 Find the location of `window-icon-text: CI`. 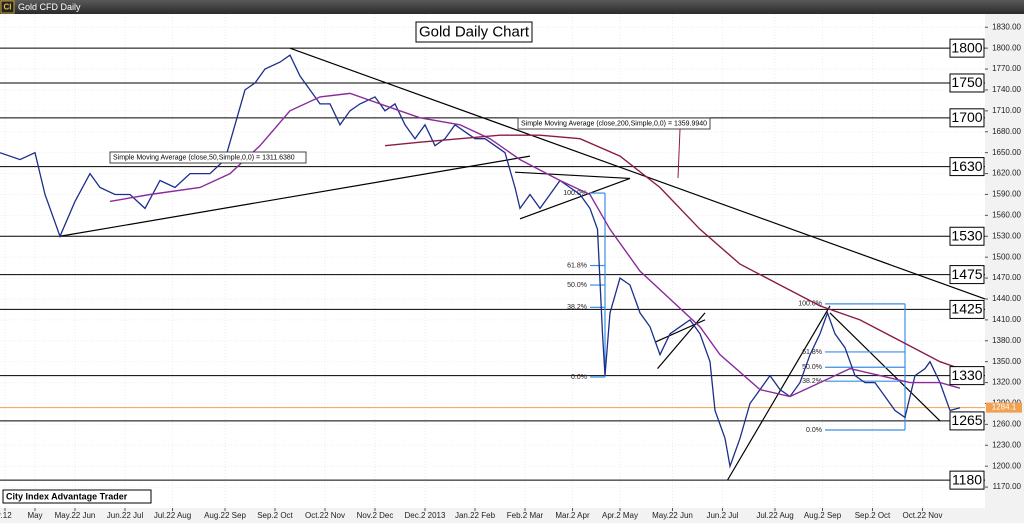

window-icon-text: CI is located at coordinates (8, 7).